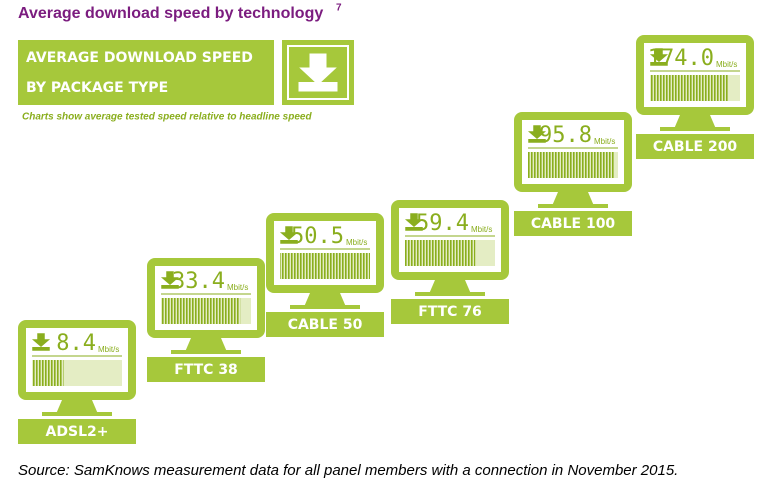  I want to click on category-label: FTTC 76, so click(450, 312).